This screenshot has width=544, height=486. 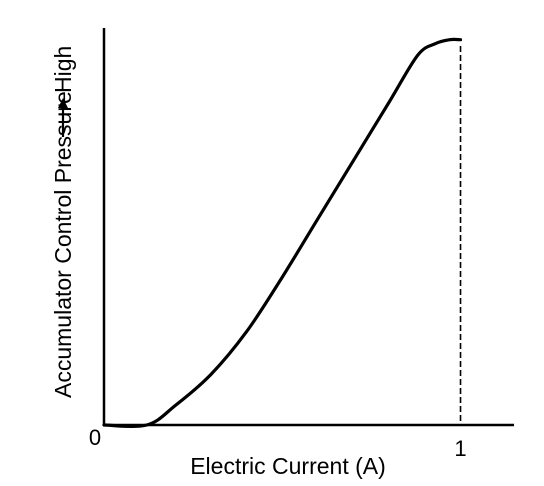 I want to click on y-axis-title-group: Accumulator Control Pressure High, so click(x=63, y=222).